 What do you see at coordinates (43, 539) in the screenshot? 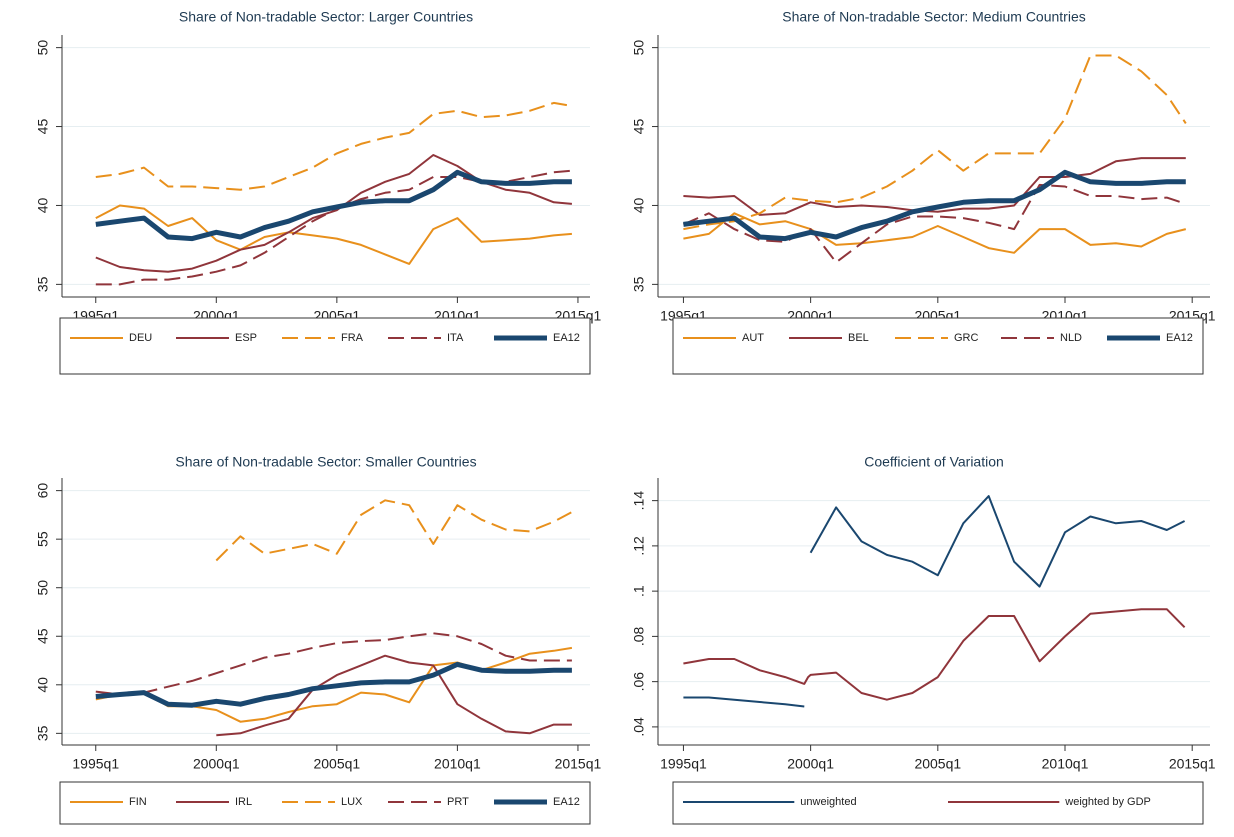
I see `y-tick-label: 55` at bounding box center [43, 539].